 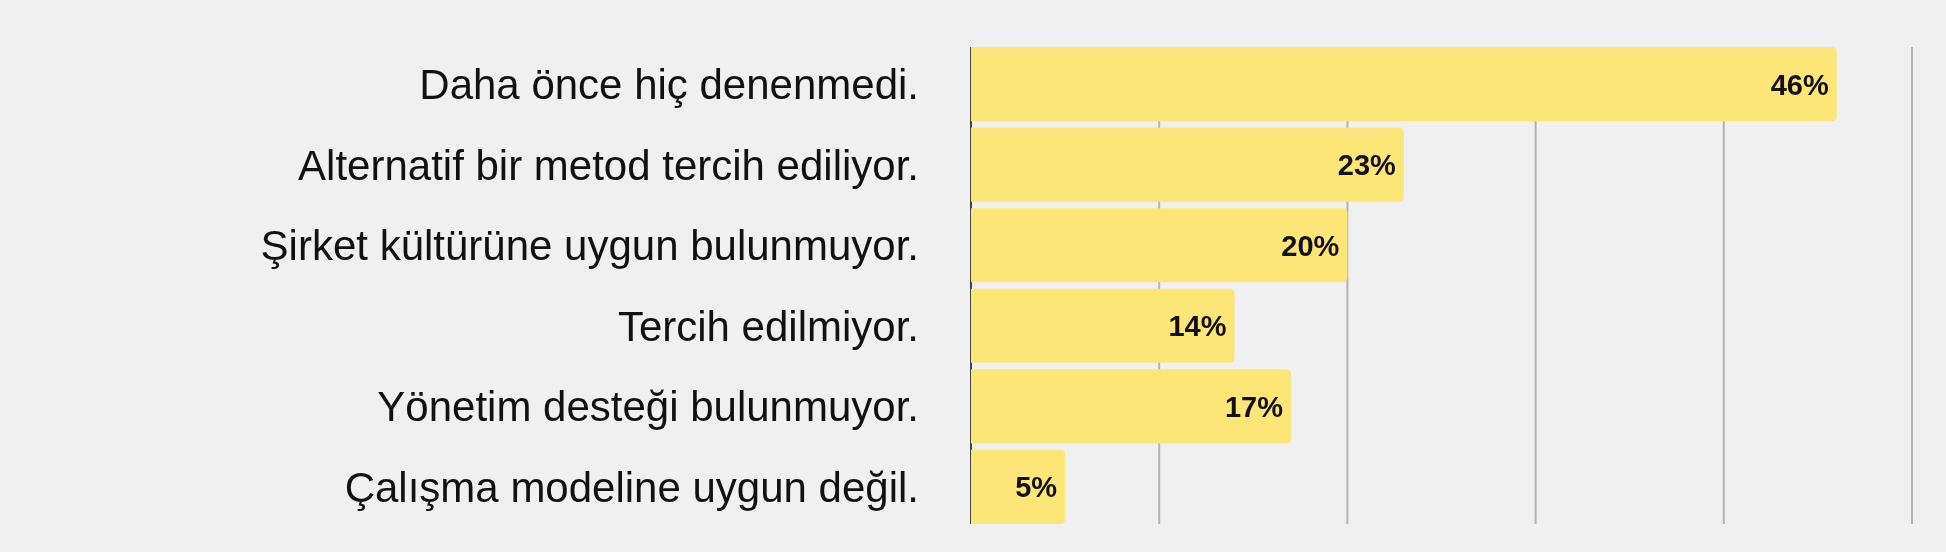 I want to click on y-tick-label: Şirket kültürüne uygun bulunmuyor., so click(x=589, y=246).